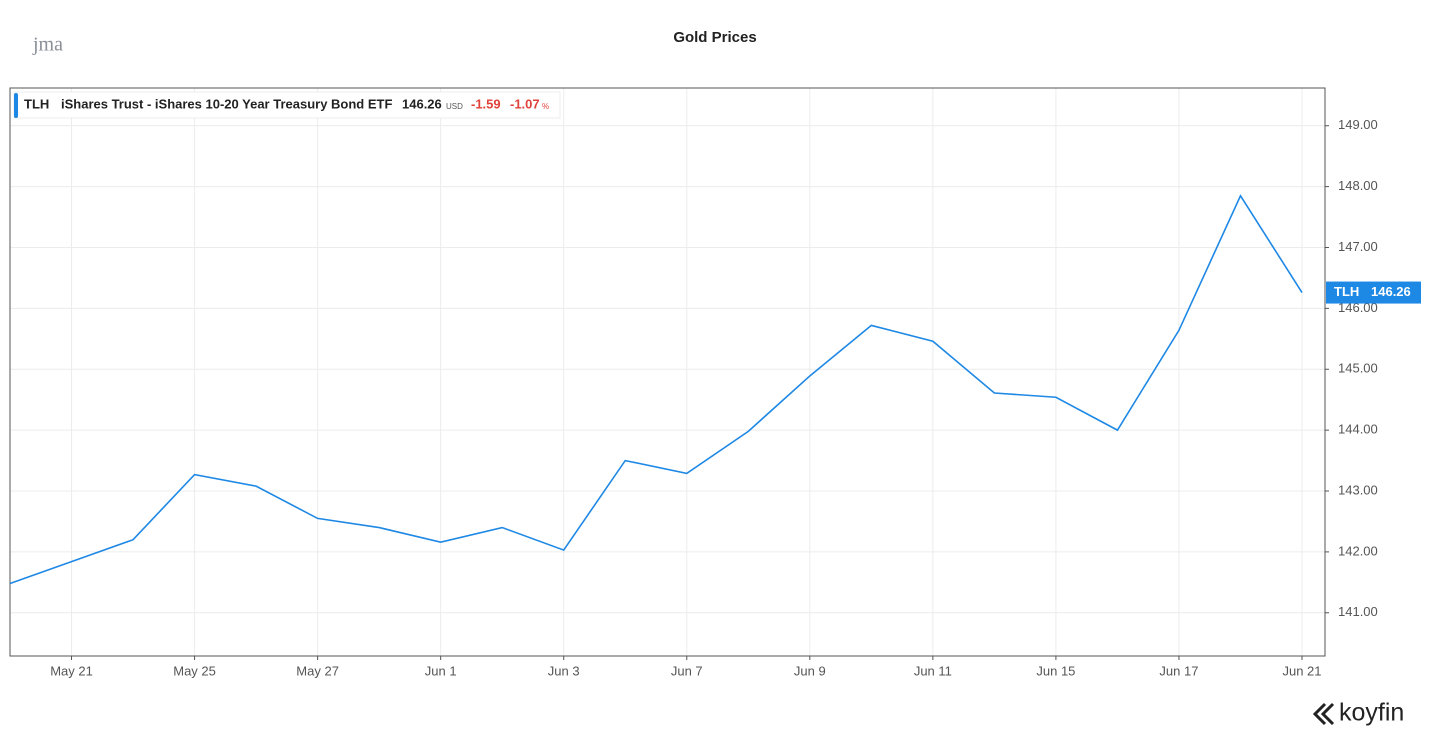 This screenshot has width=1430, height=742. Describe the element at coordinates (714, 37) in the screenshot. I see `chart-title: Gold Prices` at that location.